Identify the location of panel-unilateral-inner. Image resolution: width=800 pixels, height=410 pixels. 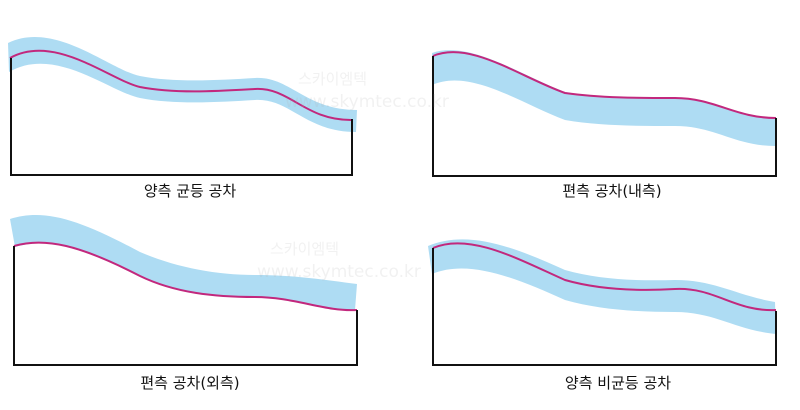
(604, 113).